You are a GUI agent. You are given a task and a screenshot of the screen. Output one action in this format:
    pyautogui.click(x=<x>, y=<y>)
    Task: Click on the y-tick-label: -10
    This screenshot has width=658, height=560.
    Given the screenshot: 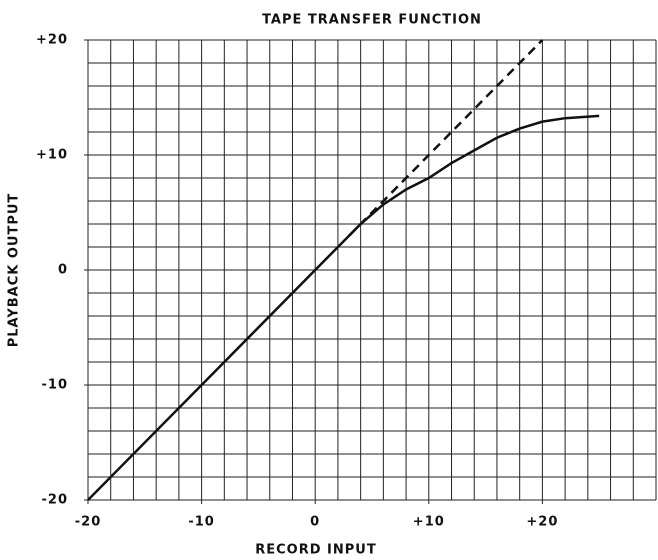 What is the action you would take?
    pyautogui.click(x=55, y=385)
    